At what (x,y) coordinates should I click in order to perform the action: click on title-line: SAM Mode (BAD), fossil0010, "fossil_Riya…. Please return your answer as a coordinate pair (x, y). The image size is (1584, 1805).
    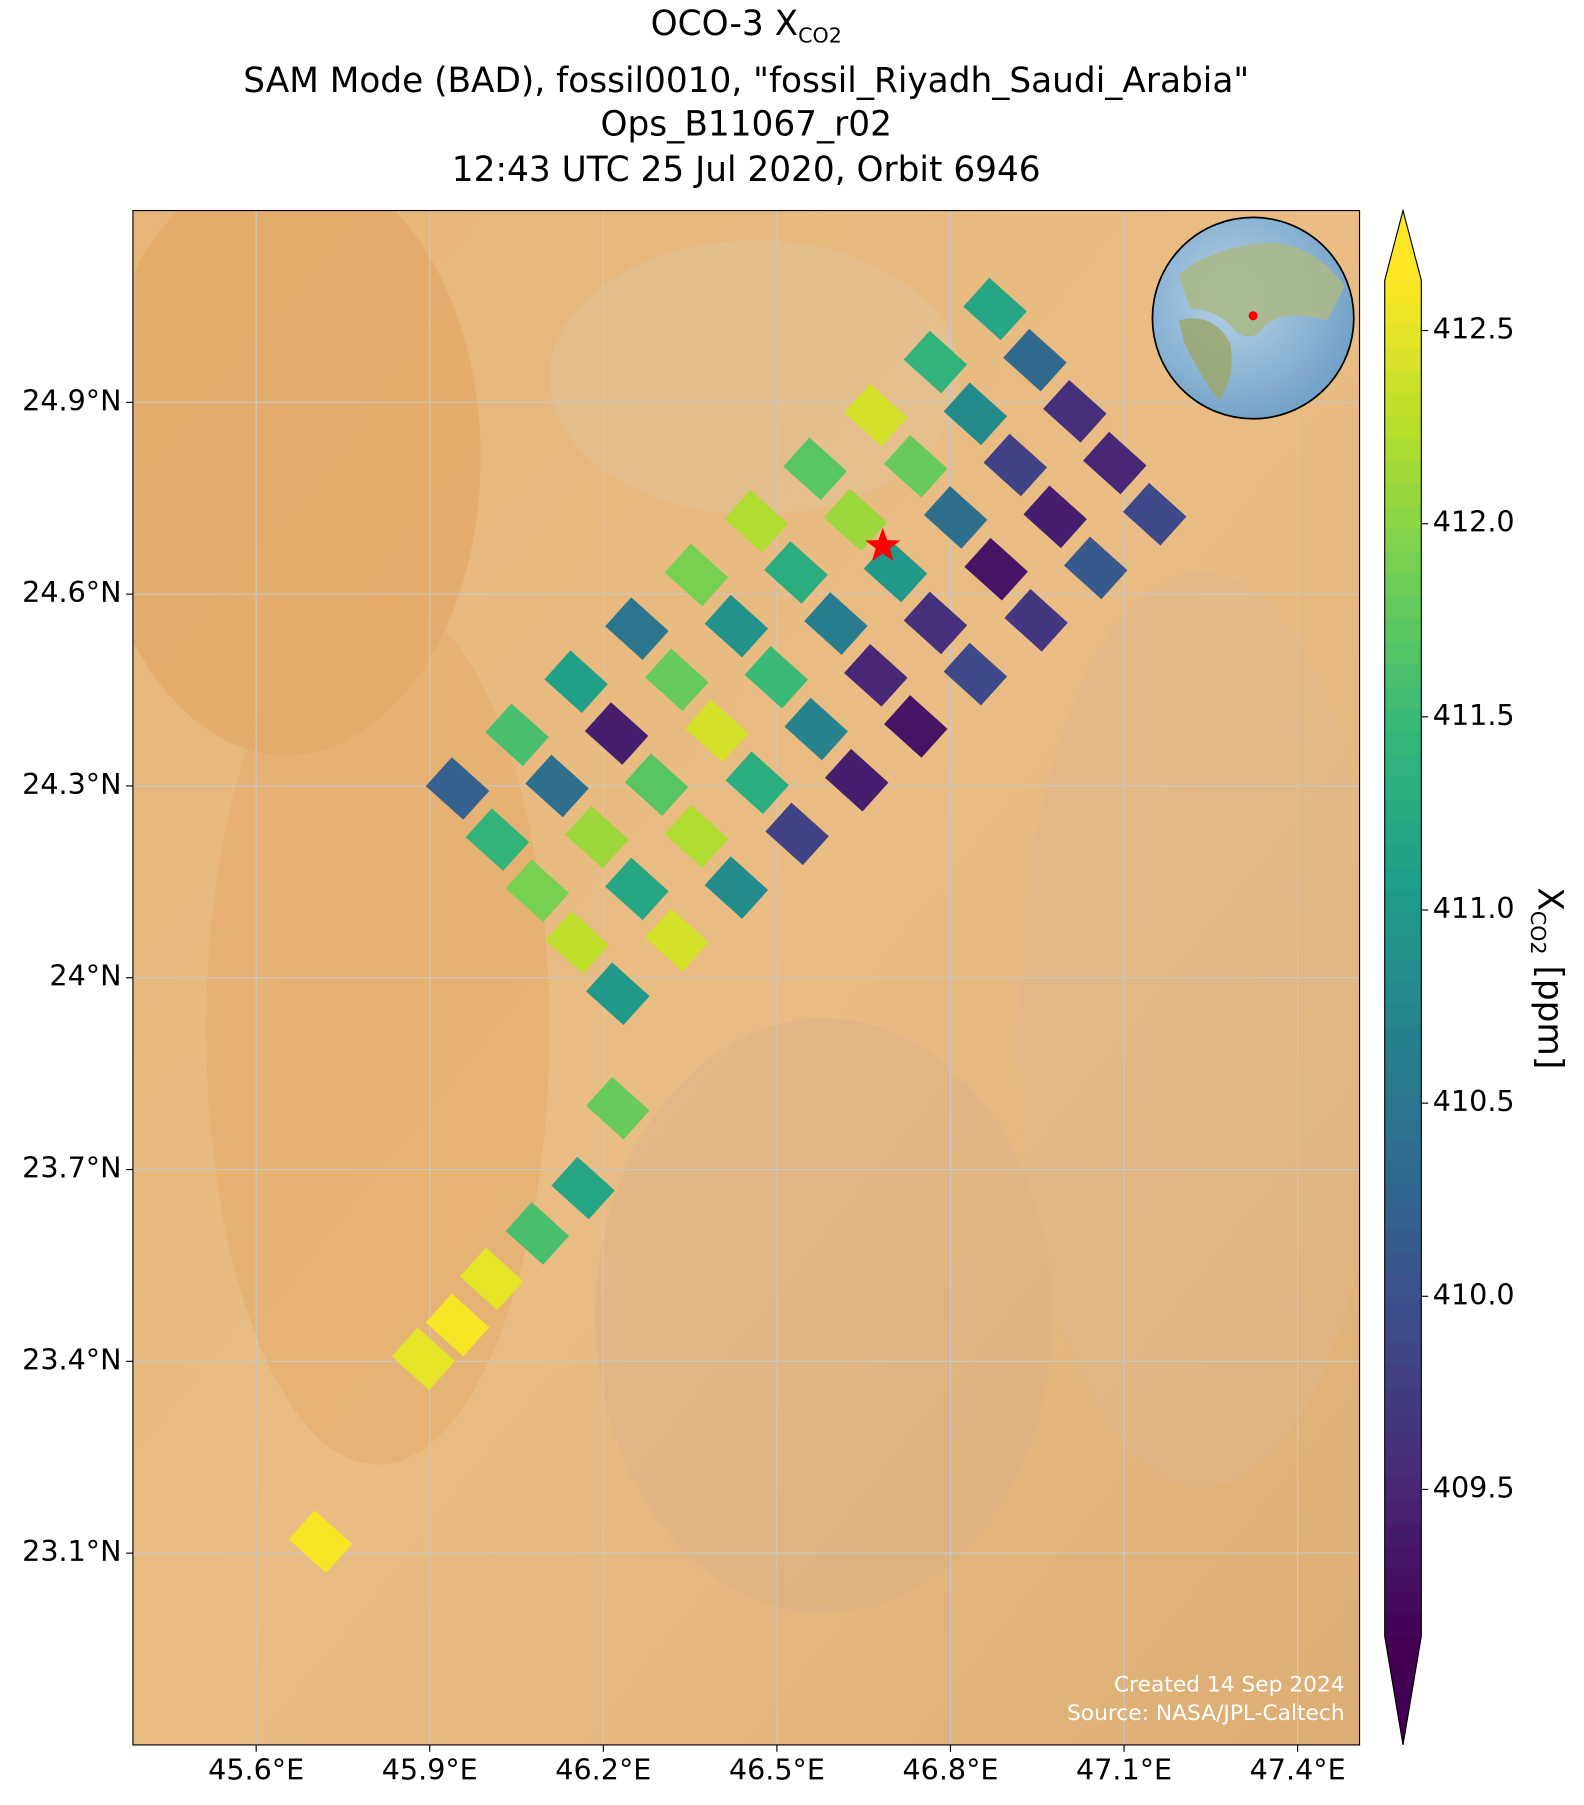
    Looking at the image, I should click on (746, 81).